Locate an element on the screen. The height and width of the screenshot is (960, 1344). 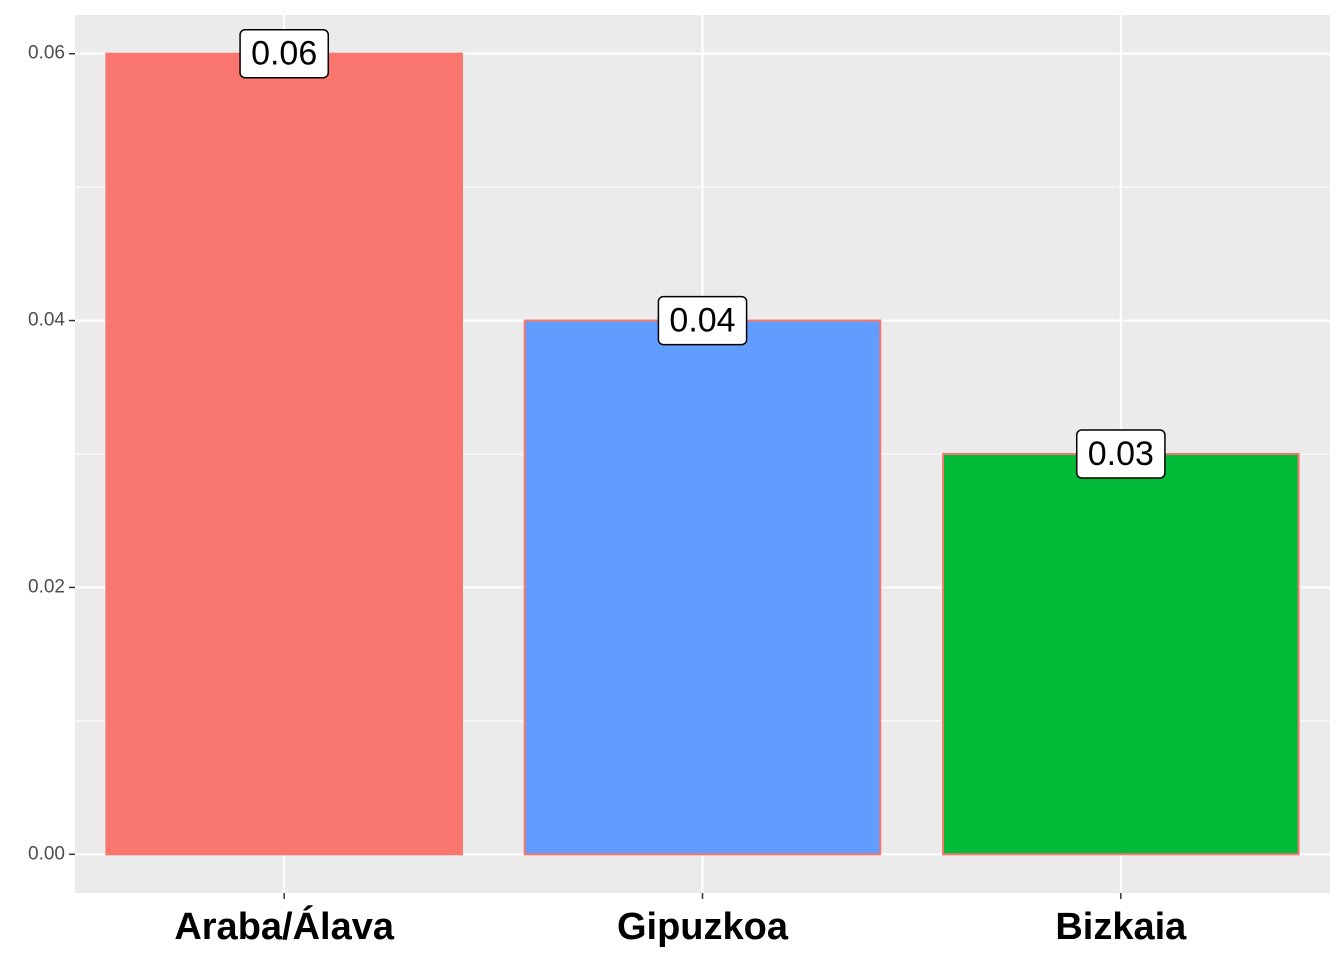
y-tick-label: 0.02 is located at coordinates (46, 586).